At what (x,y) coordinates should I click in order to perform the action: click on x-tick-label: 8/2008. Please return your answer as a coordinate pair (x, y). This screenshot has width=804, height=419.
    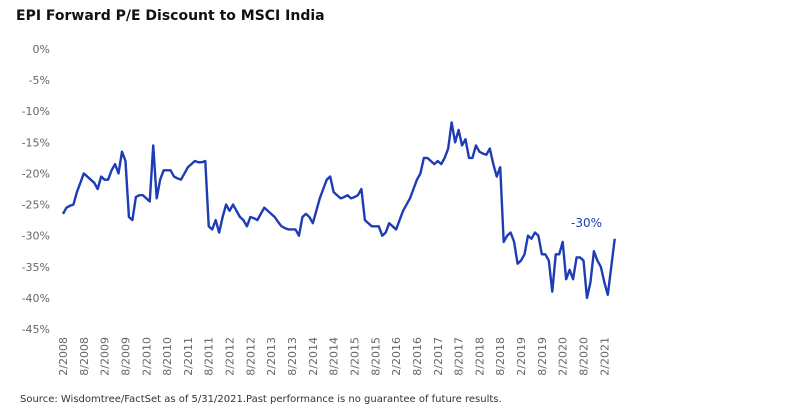
    Looking at the image, I should click on (84, 356).